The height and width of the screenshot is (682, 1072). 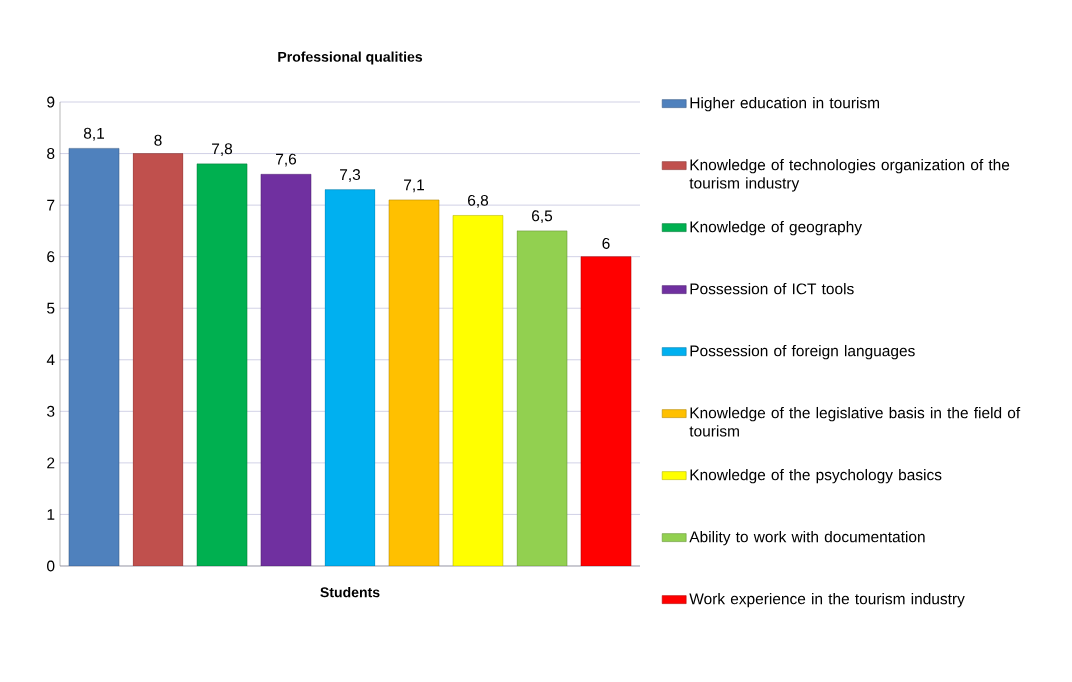 I want to click on data-label: 7,1, so click(x=414, y=186).